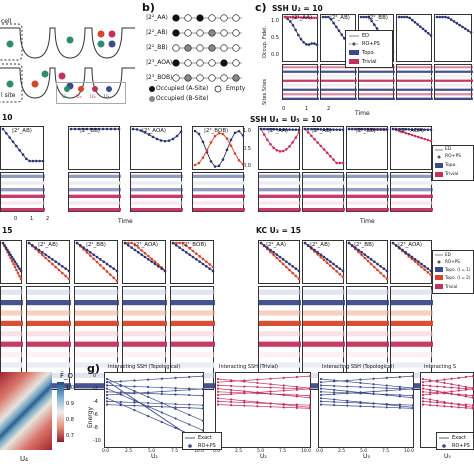  What do you see at coordinates (97, 339) in the screenshot?
I see `occupation-heatmap` at bounding box center [97, 339].